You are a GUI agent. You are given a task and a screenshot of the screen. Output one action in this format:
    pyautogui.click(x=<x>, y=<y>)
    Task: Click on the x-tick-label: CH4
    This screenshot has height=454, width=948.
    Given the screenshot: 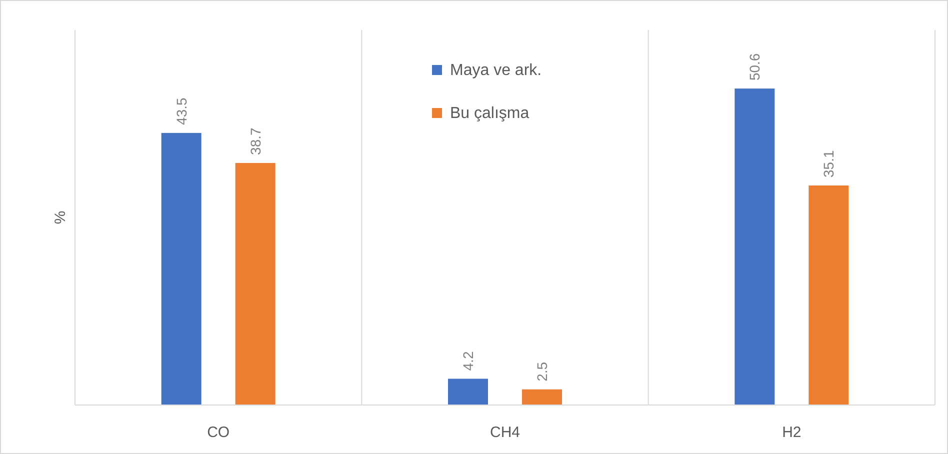 What is the action you would take?
    pyautogui.click(x=505, y=432)
    